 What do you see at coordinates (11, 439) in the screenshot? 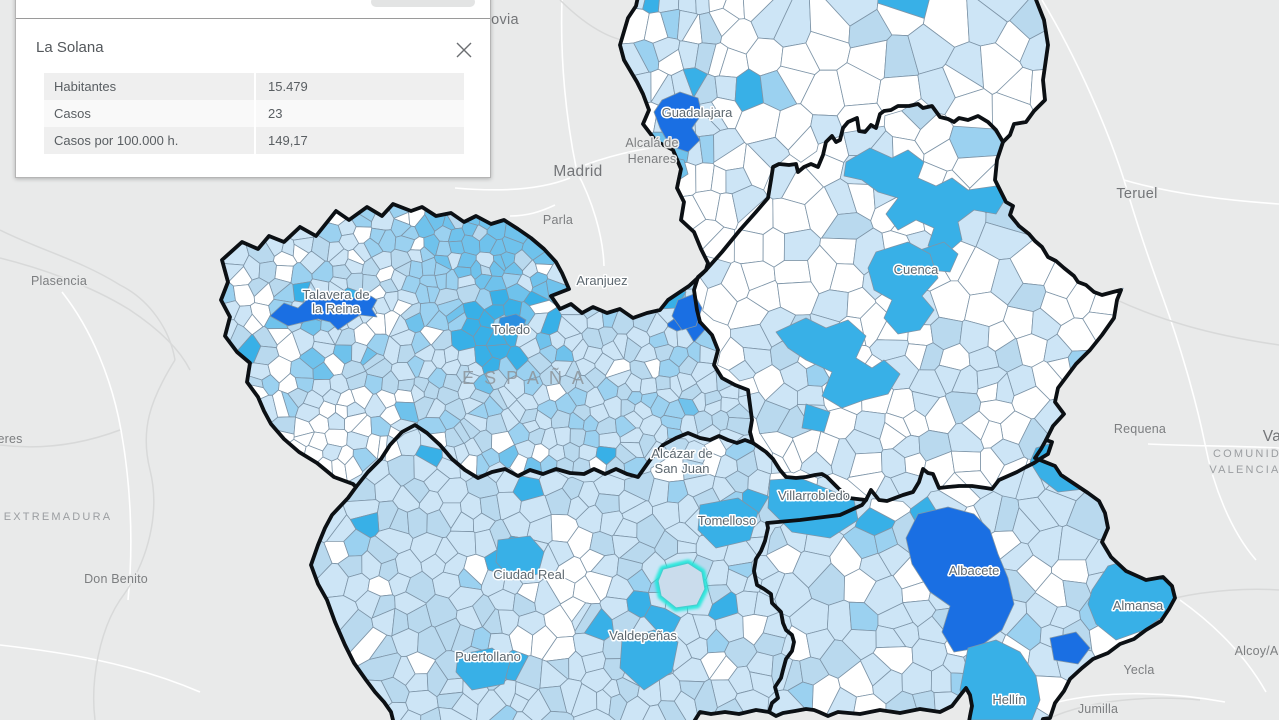
I see `svg-text: eres` at bounding box center [11, 439].